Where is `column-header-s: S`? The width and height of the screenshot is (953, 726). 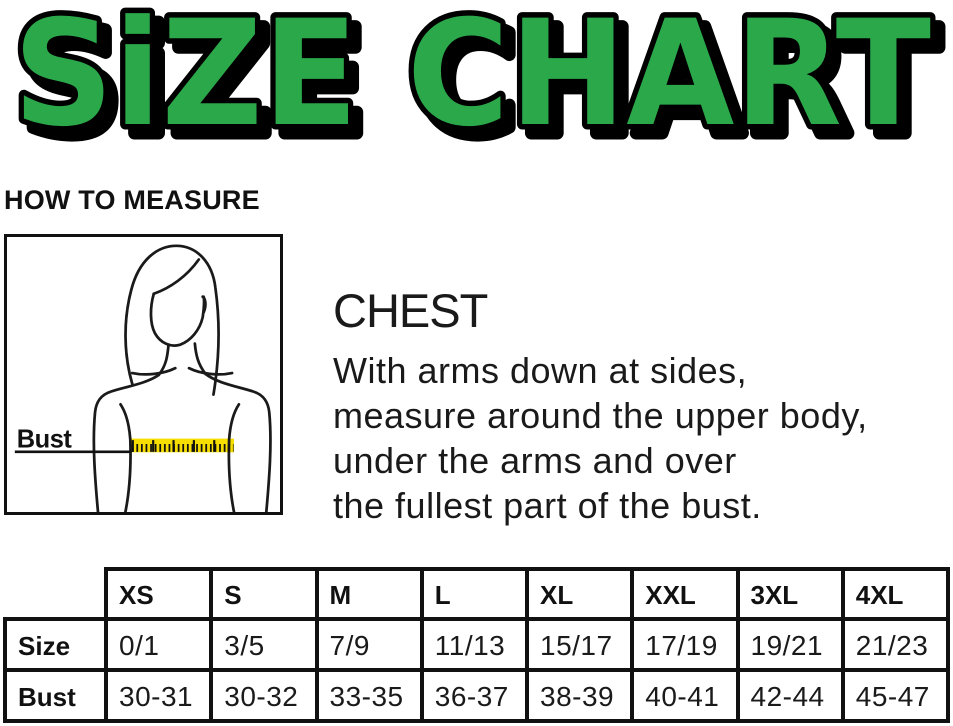
column-header-s: S is located at coordinates (264, 594).